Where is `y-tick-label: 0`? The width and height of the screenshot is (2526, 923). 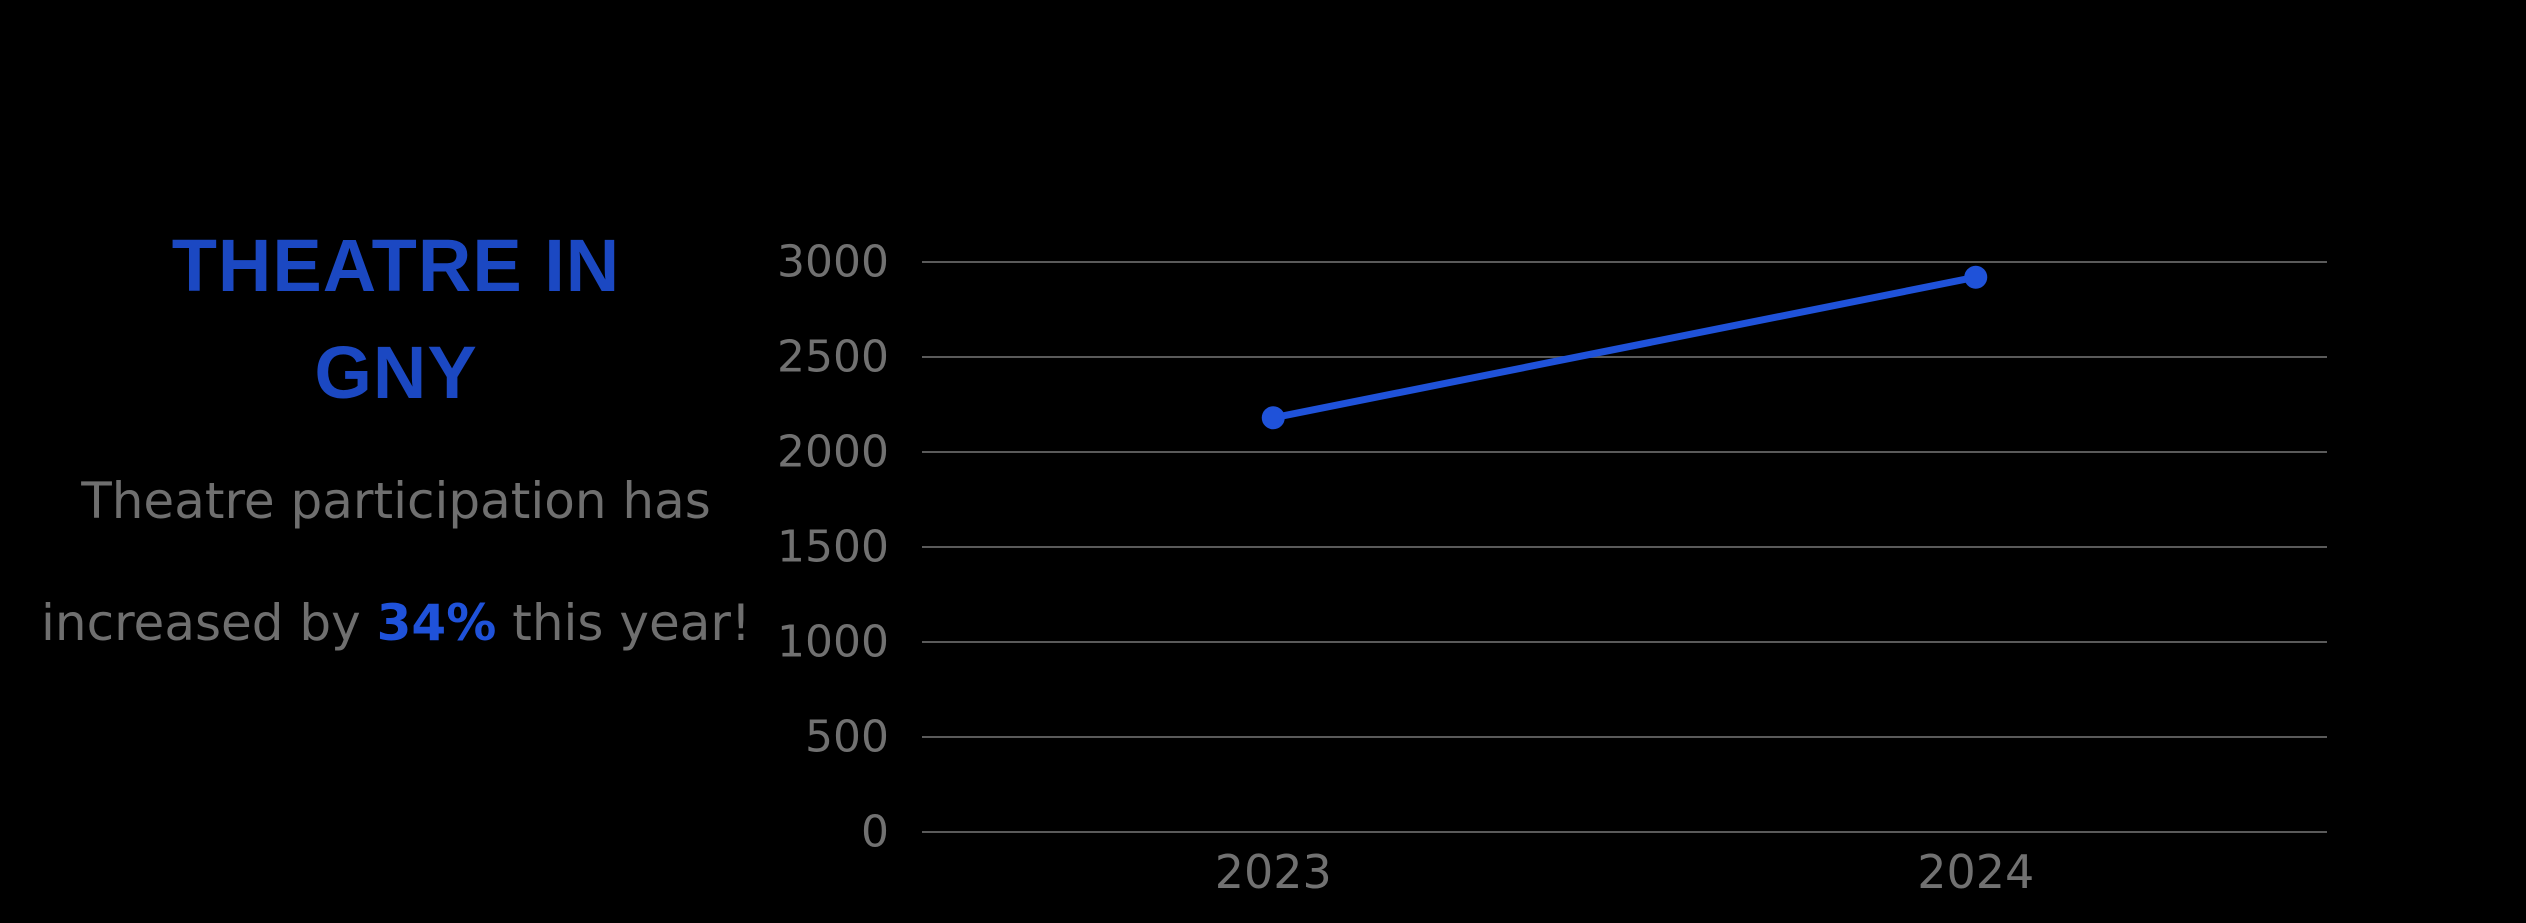
y-tick-label: 0 is located at coordinates (875, 832).